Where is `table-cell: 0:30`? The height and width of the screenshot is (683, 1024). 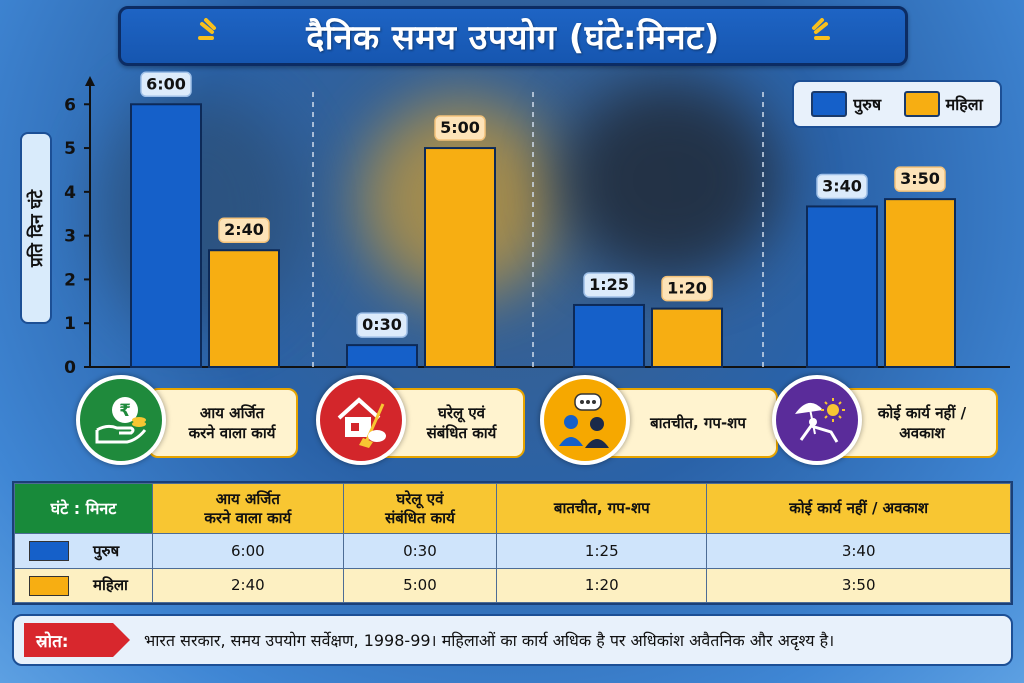 table-cell: 0:30 is located at coordinates (420, 551).